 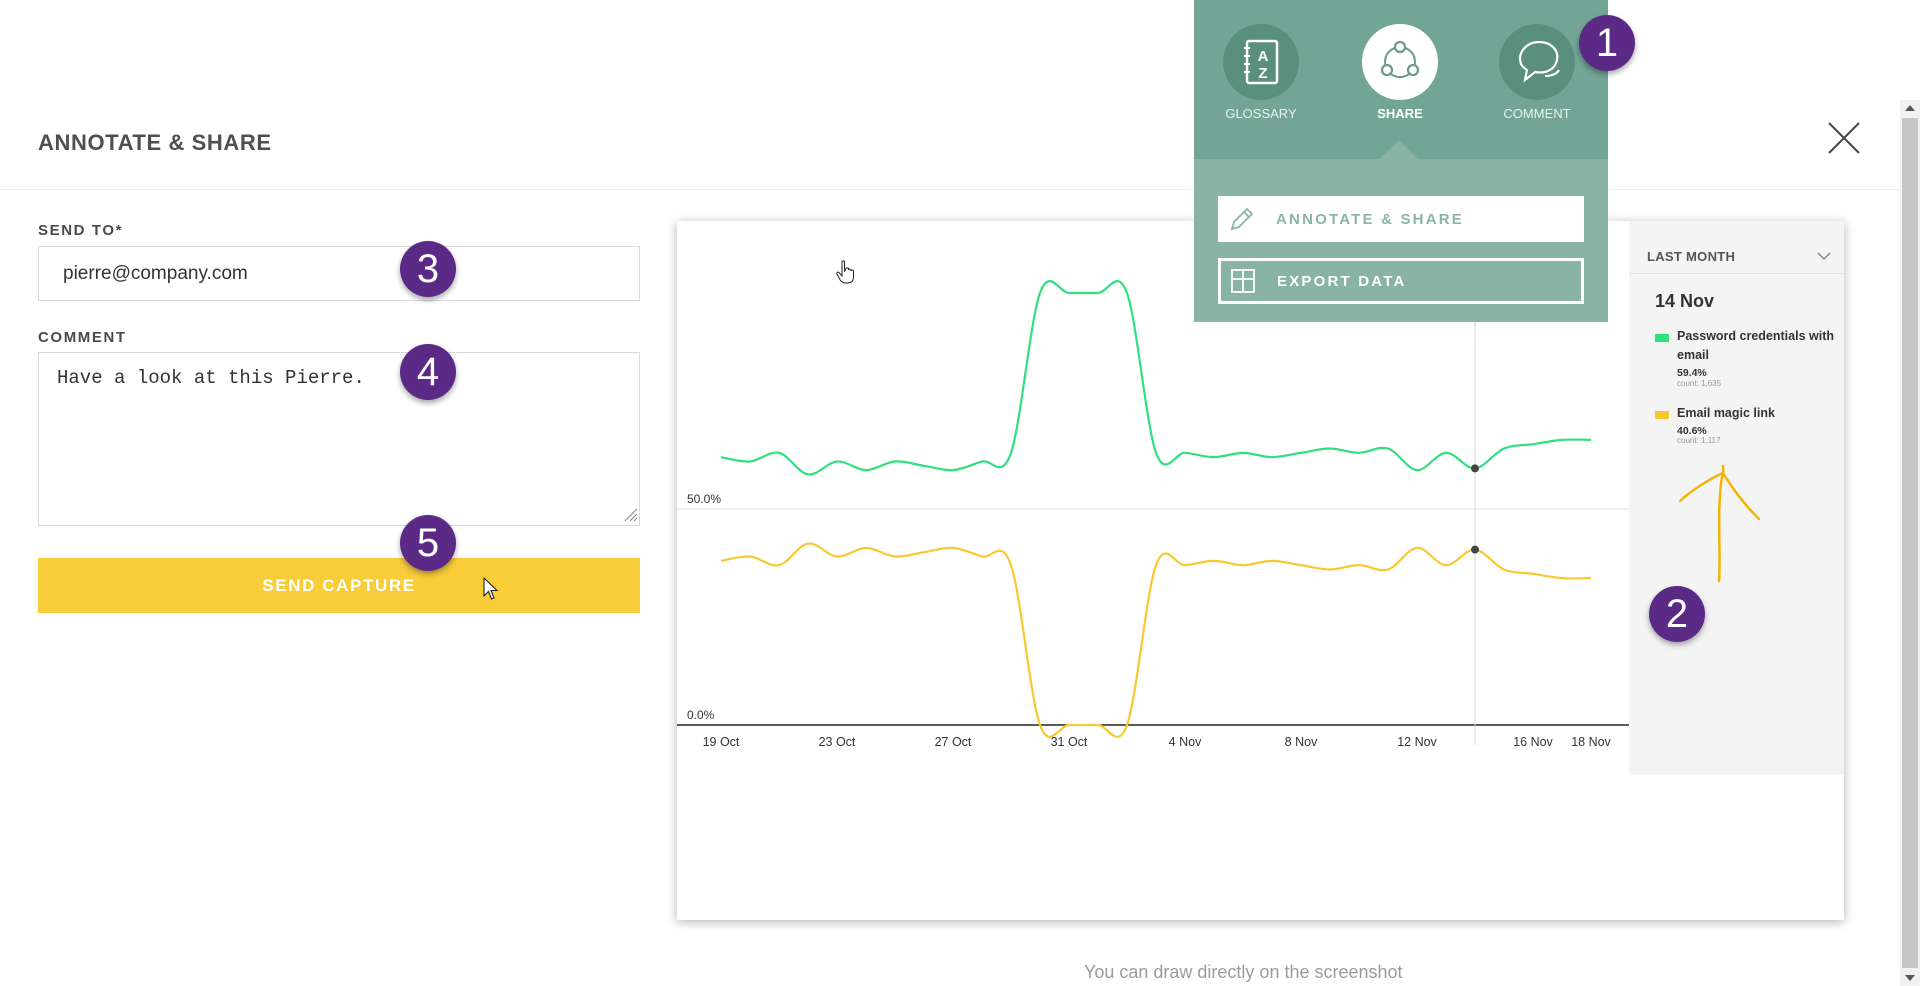 What do you see at coordinates (1185, 742) in the screenshot?
I see `x-tick-label: 4 Nov` at bounding box center [1185, 742].